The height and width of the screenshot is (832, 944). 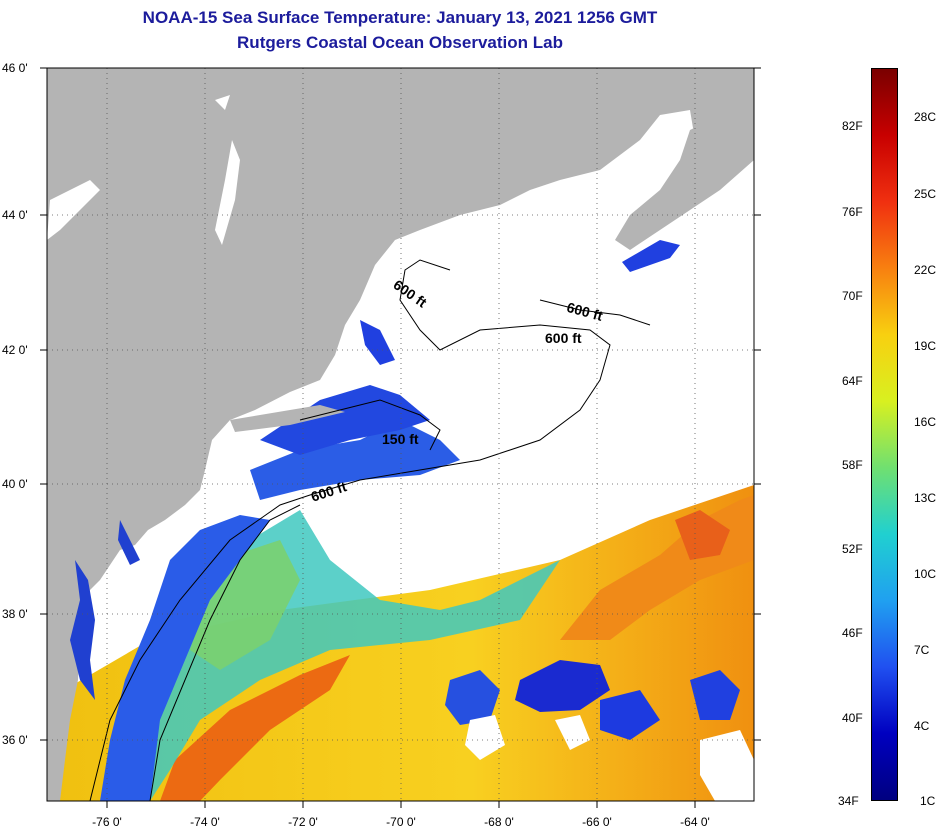 What do you see at coordinates (401, 822) in the screenshot?
I see `lon-label: -70 0'` at bounding box center [401, 822].